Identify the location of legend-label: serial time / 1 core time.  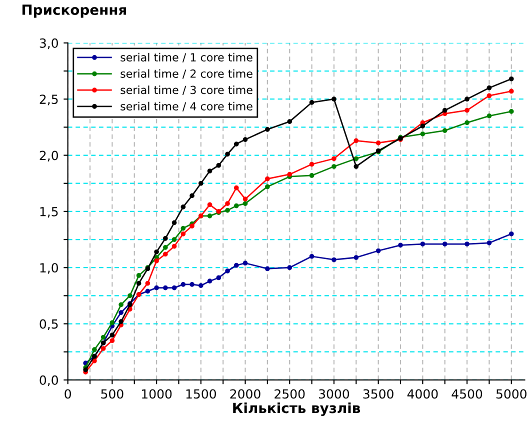
(186, 57).